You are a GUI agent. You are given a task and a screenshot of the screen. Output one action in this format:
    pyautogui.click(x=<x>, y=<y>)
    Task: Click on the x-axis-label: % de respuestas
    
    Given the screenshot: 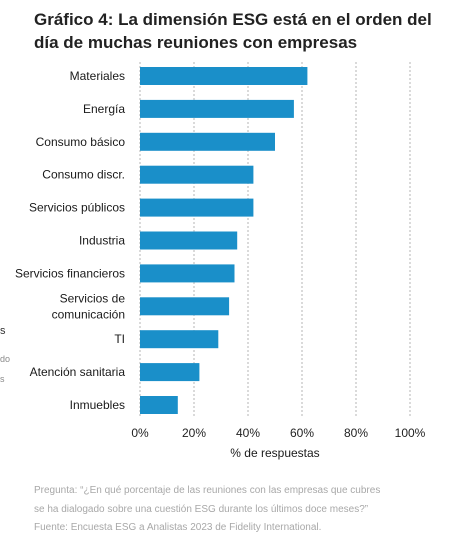 What is the action you would take?
    pyautogui.click(x=274, y=453)
    